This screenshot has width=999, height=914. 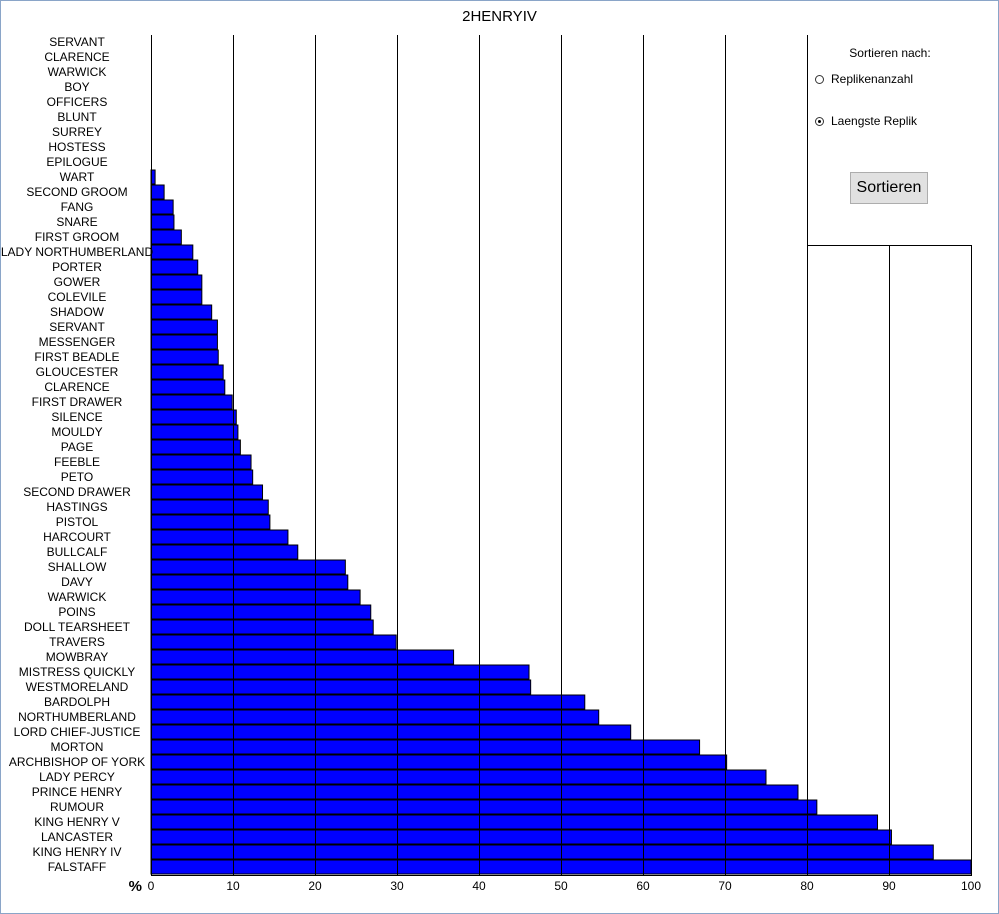 I want to click on category-label: SHALLOW, so click(x=77, y=567).